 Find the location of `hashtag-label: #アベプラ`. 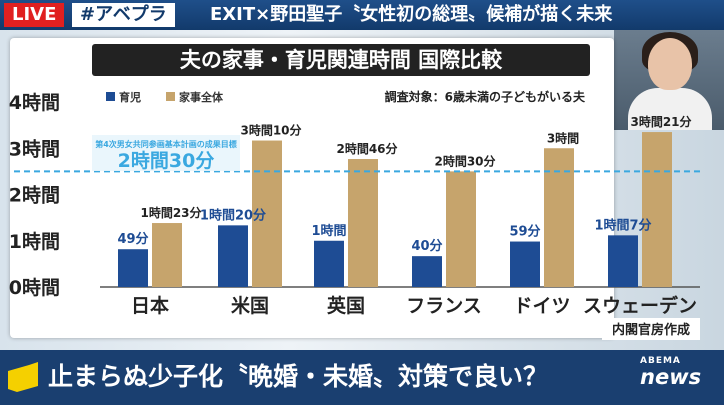

hashtag-label: #アベプラ is located at coordinates (123, 15).